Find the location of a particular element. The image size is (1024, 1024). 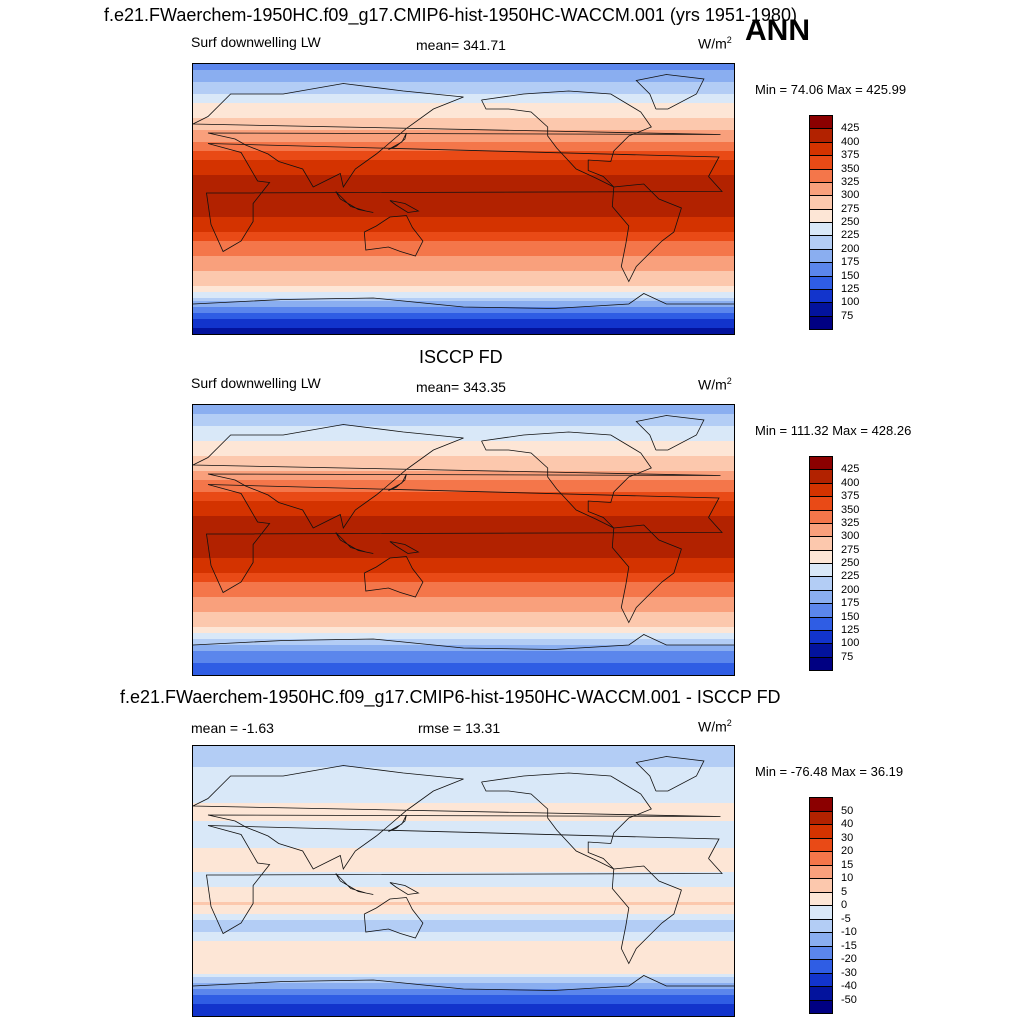

colorbar-tick-label: 100 is located at coordinates (850, 643).